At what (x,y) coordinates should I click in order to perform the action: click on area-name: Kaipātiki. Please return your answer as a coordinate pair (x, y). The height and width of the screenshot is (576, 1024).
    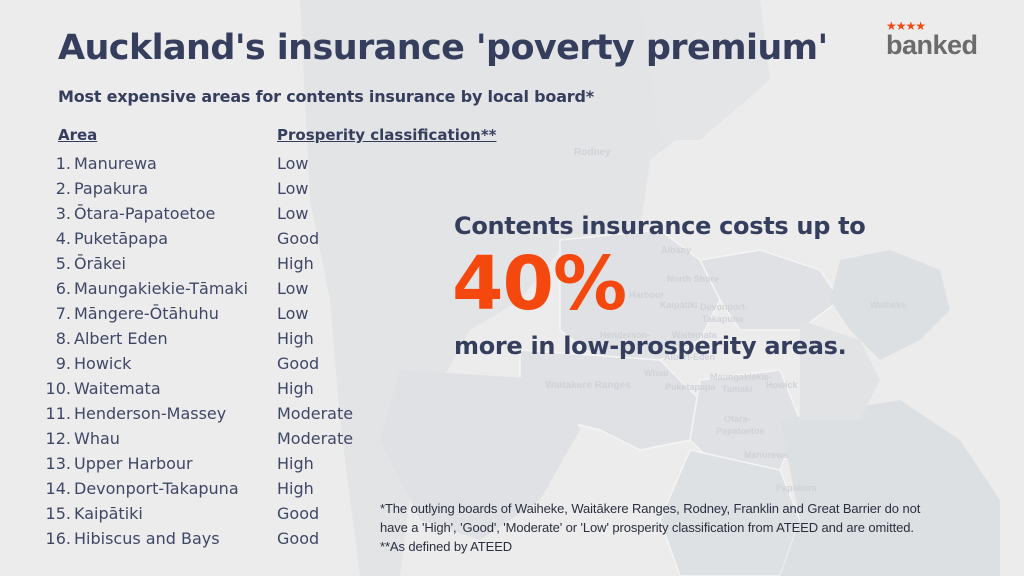
    Looking at the image, I should click on (108, 513).